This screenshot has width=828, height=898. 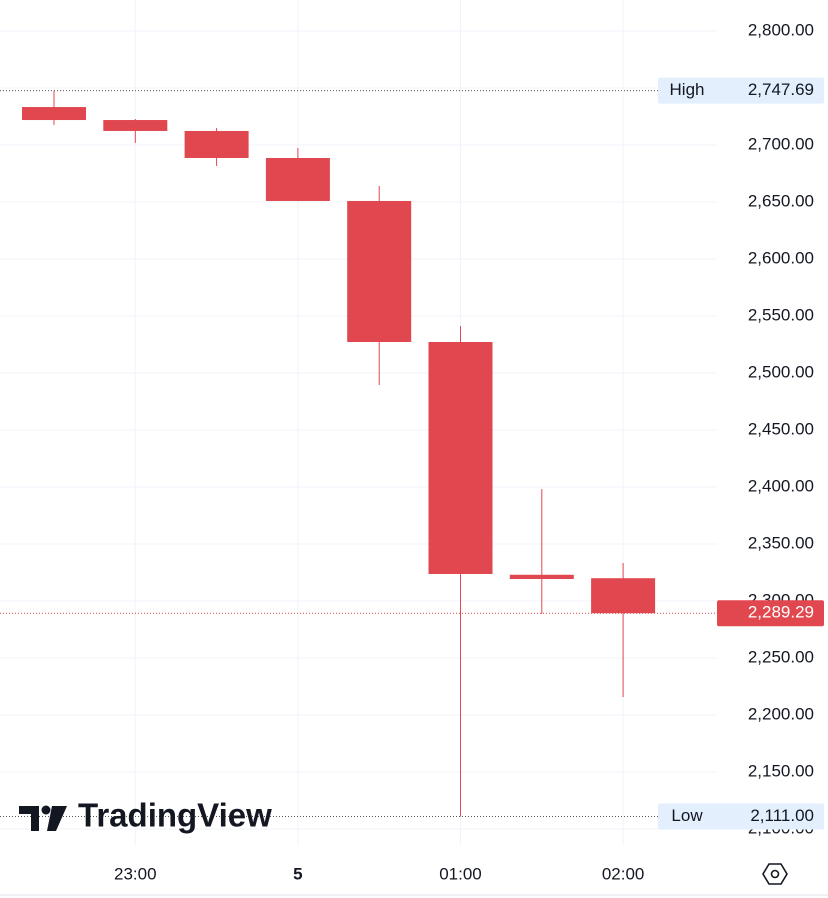 What do you see at coordinates (43, 818) in the screenshot?
I see `watermark-logo` at bounding box center [43, 818].